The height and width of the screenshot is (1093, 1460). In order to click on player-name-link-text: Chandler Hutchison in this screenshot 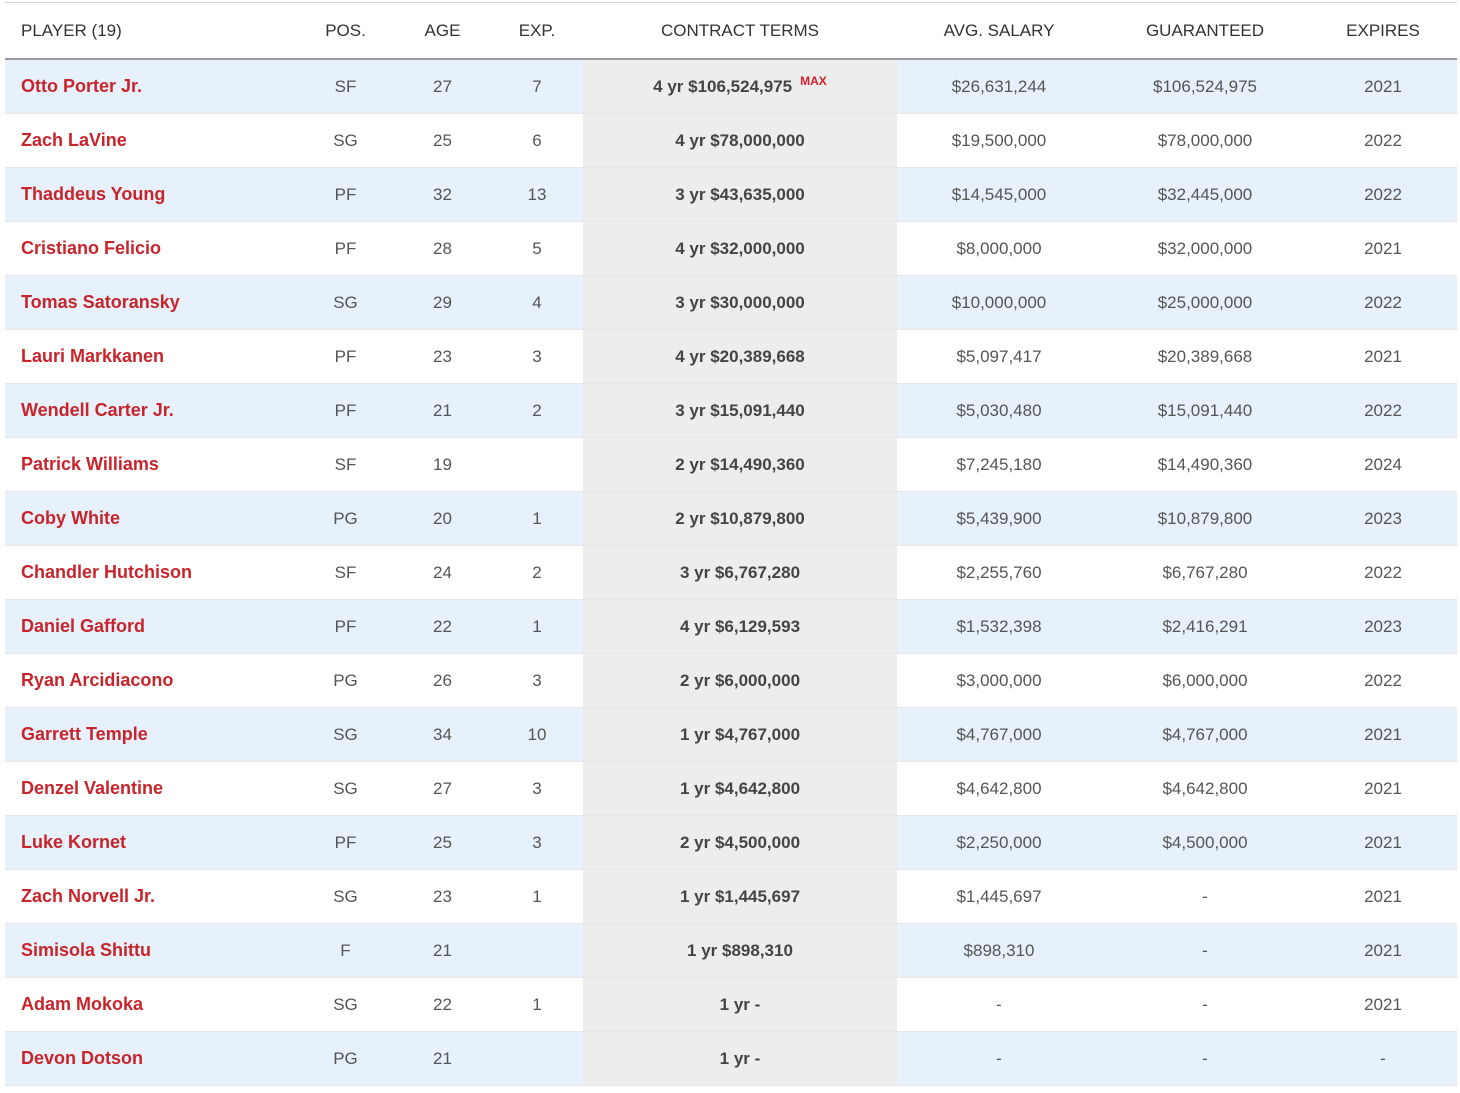, I will do `click(107, 572)`.